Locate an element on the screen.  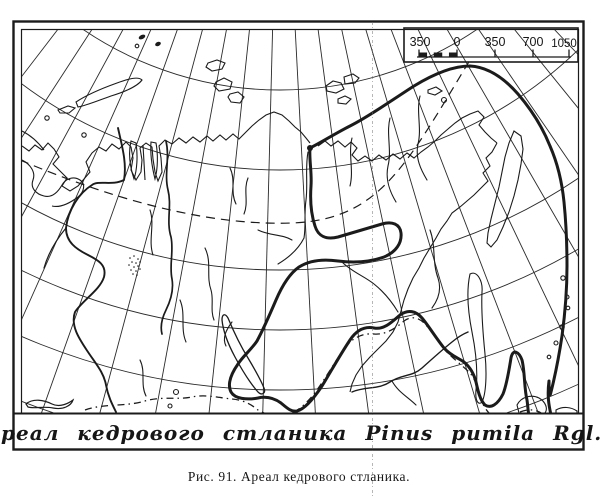
scale-bar-box is located at coordinates (491, 45).